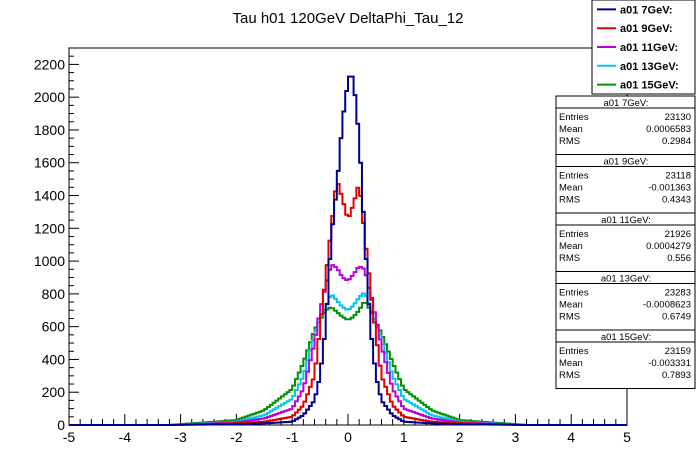 This screenshot has width=696, height=472. What do you see at coordinates (54, 327) in the screenshot?
I see `y-tick-label: 600` at bounding box center [54, 327].